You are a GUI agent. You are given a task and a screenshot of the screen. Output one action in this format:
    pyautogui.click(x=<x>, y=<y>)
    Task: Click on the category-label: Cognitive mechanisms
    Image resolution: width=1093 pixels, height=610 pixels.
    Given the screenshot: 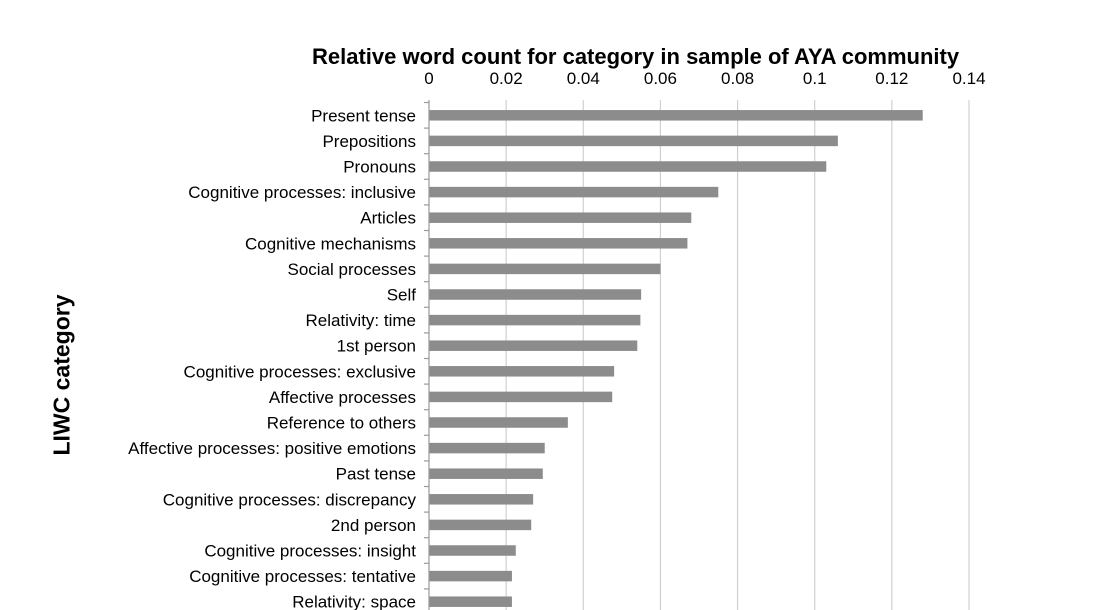 What is the action you would take?
    pyautogui.click(x=330, y=243)
    